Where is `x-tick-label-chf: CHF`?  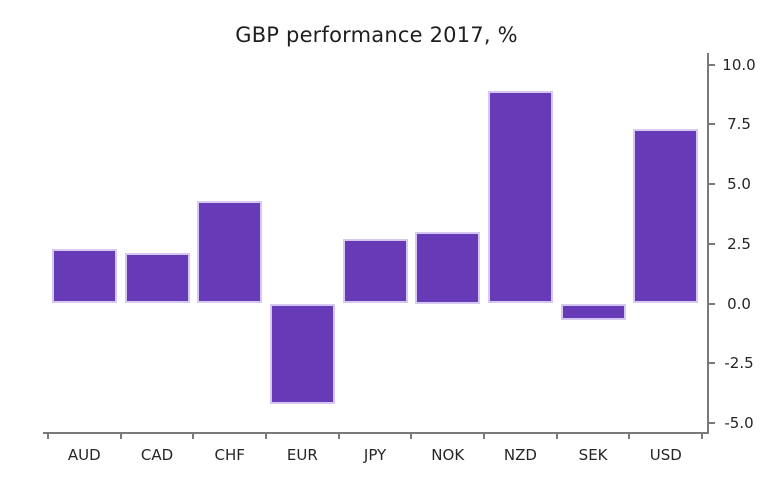 x-tick-label-chf: CHF is located at coordinates (229, 455).